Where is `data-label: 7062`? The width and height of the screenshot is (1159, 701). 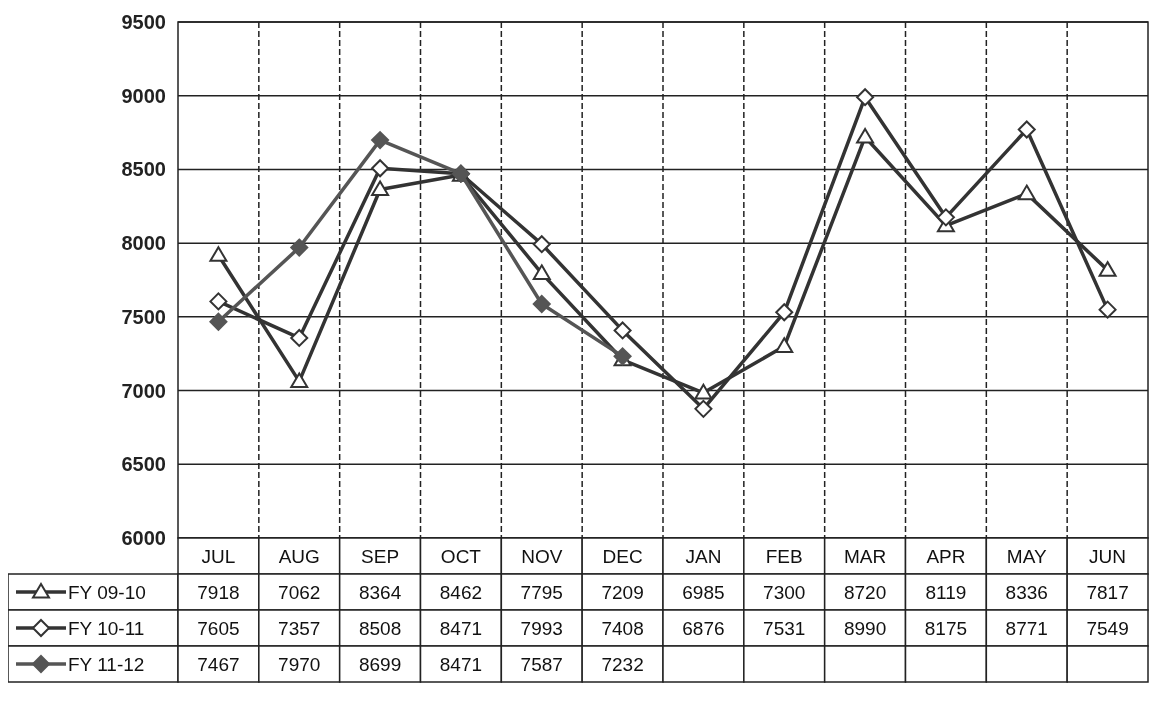
data-label: 7062 is located at coordinates (299, 592).